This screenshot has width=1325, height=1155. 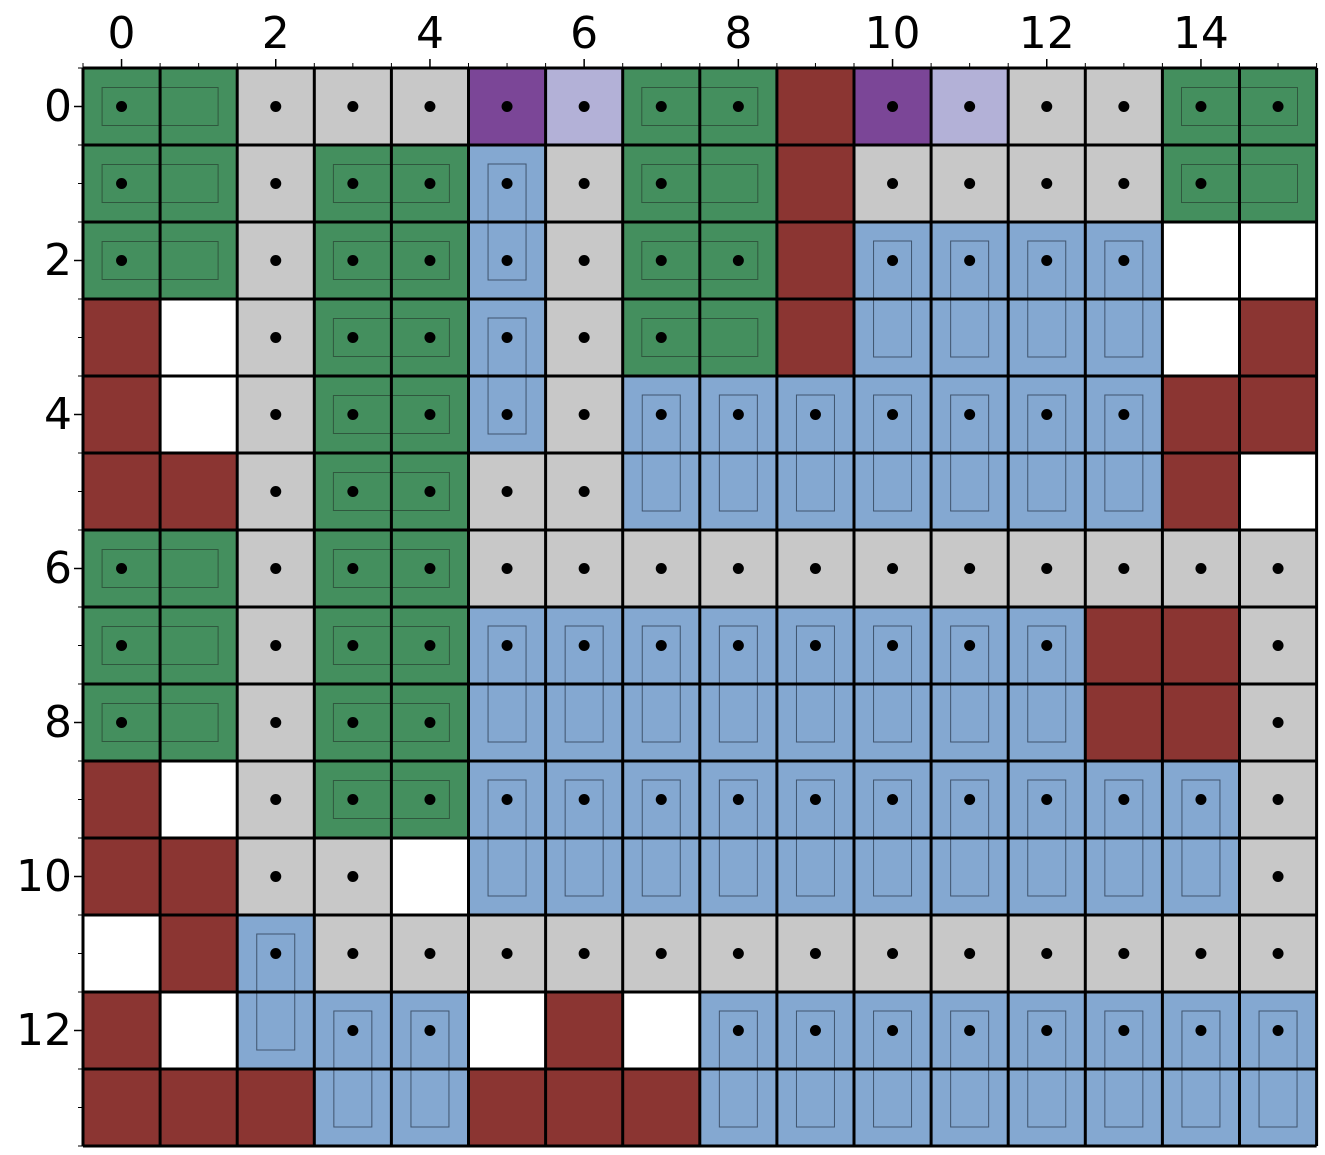 I want to click on cell-r3-c9, so click(x=815, y=338).